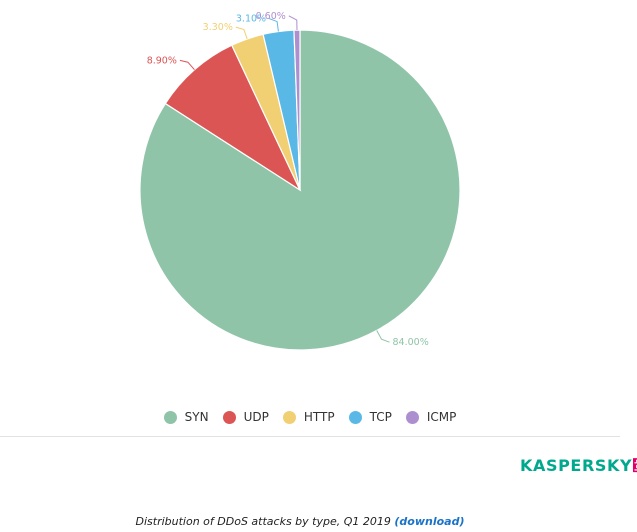  I want to click on data-label-tcp: 3.10%, so click(251, 19).